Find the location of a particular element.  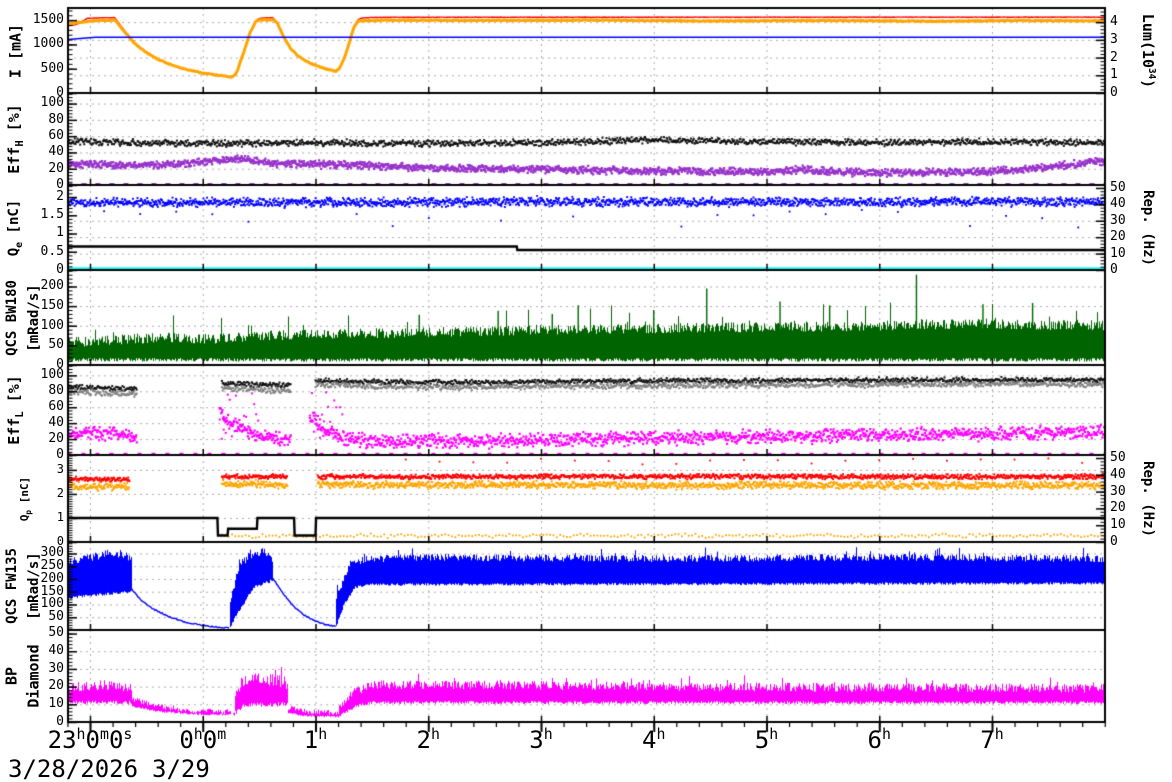

left-axis-title: [mRad/s] is located at coordinates (34, 317).